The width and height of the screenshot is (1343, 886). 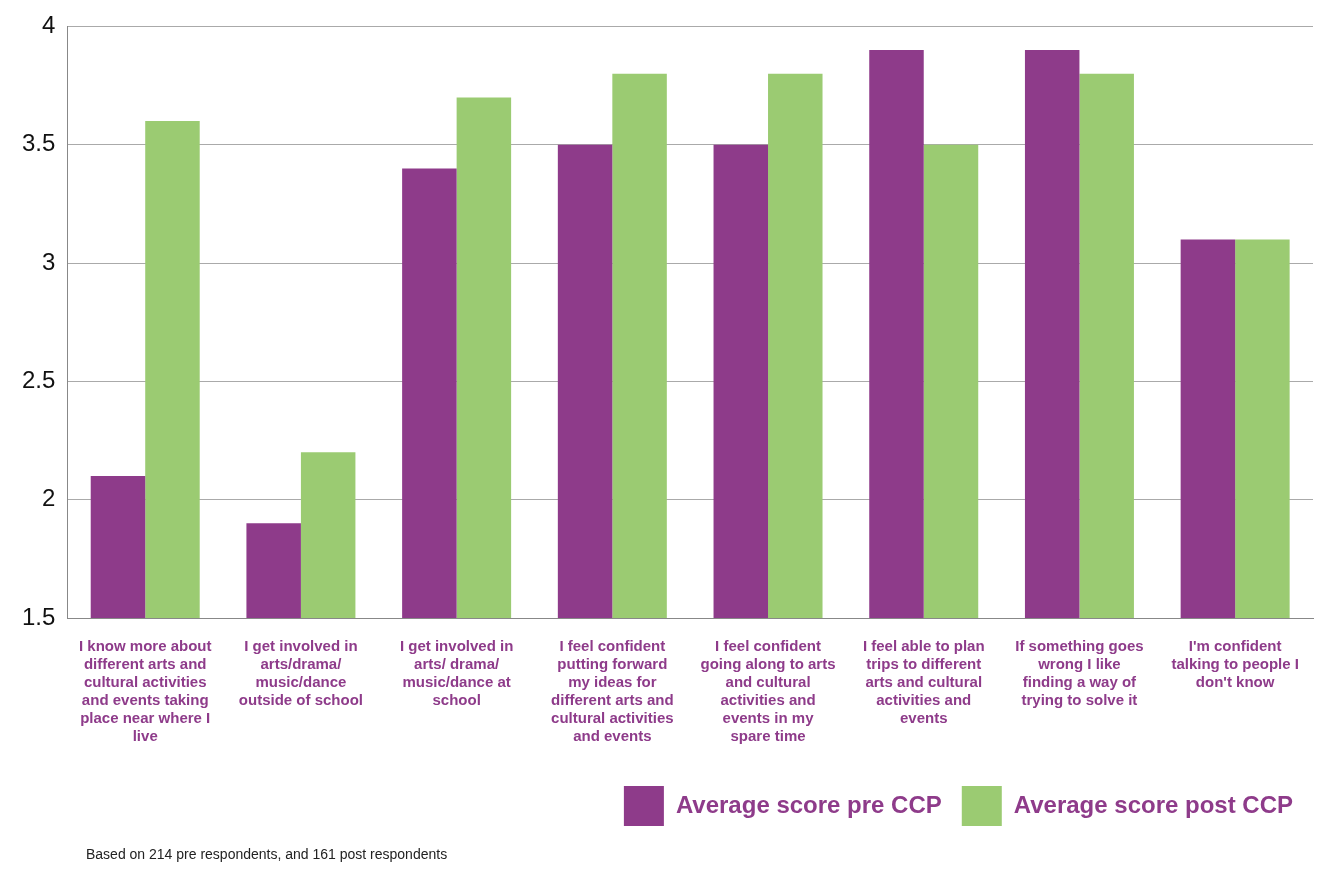 I want to click on legend-label: Average score pre CCP, so click(x=808, y=804).